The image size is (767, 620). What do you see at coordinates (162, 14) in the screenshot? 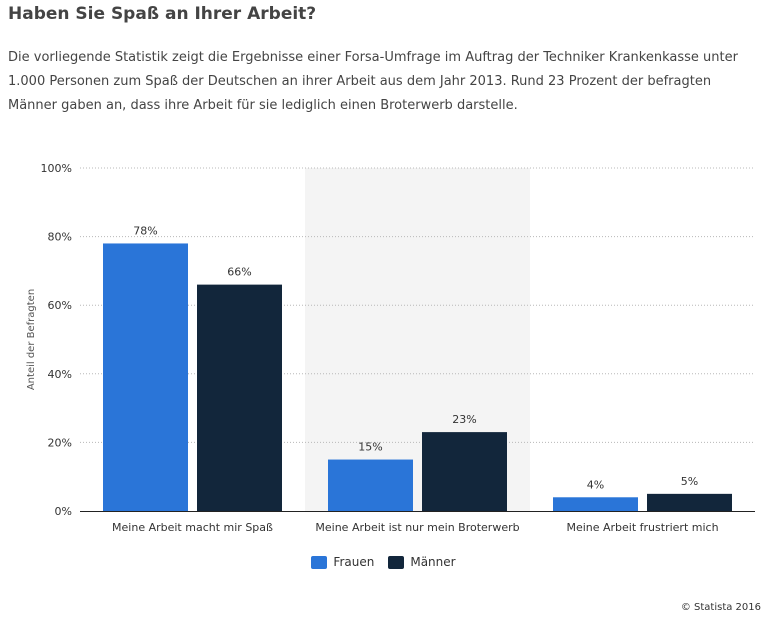
I see `chart-title: Haben Sie Spaß an Ihrer Arbeit?` at bounding box center [162, 14].